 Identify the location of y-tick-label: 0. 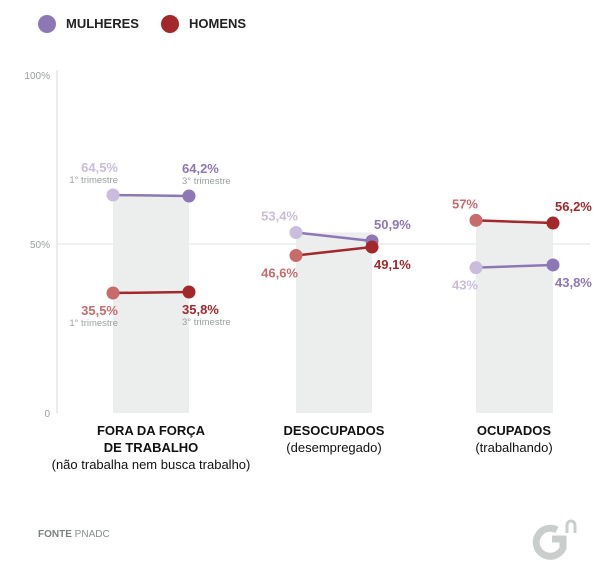
(47, 414).